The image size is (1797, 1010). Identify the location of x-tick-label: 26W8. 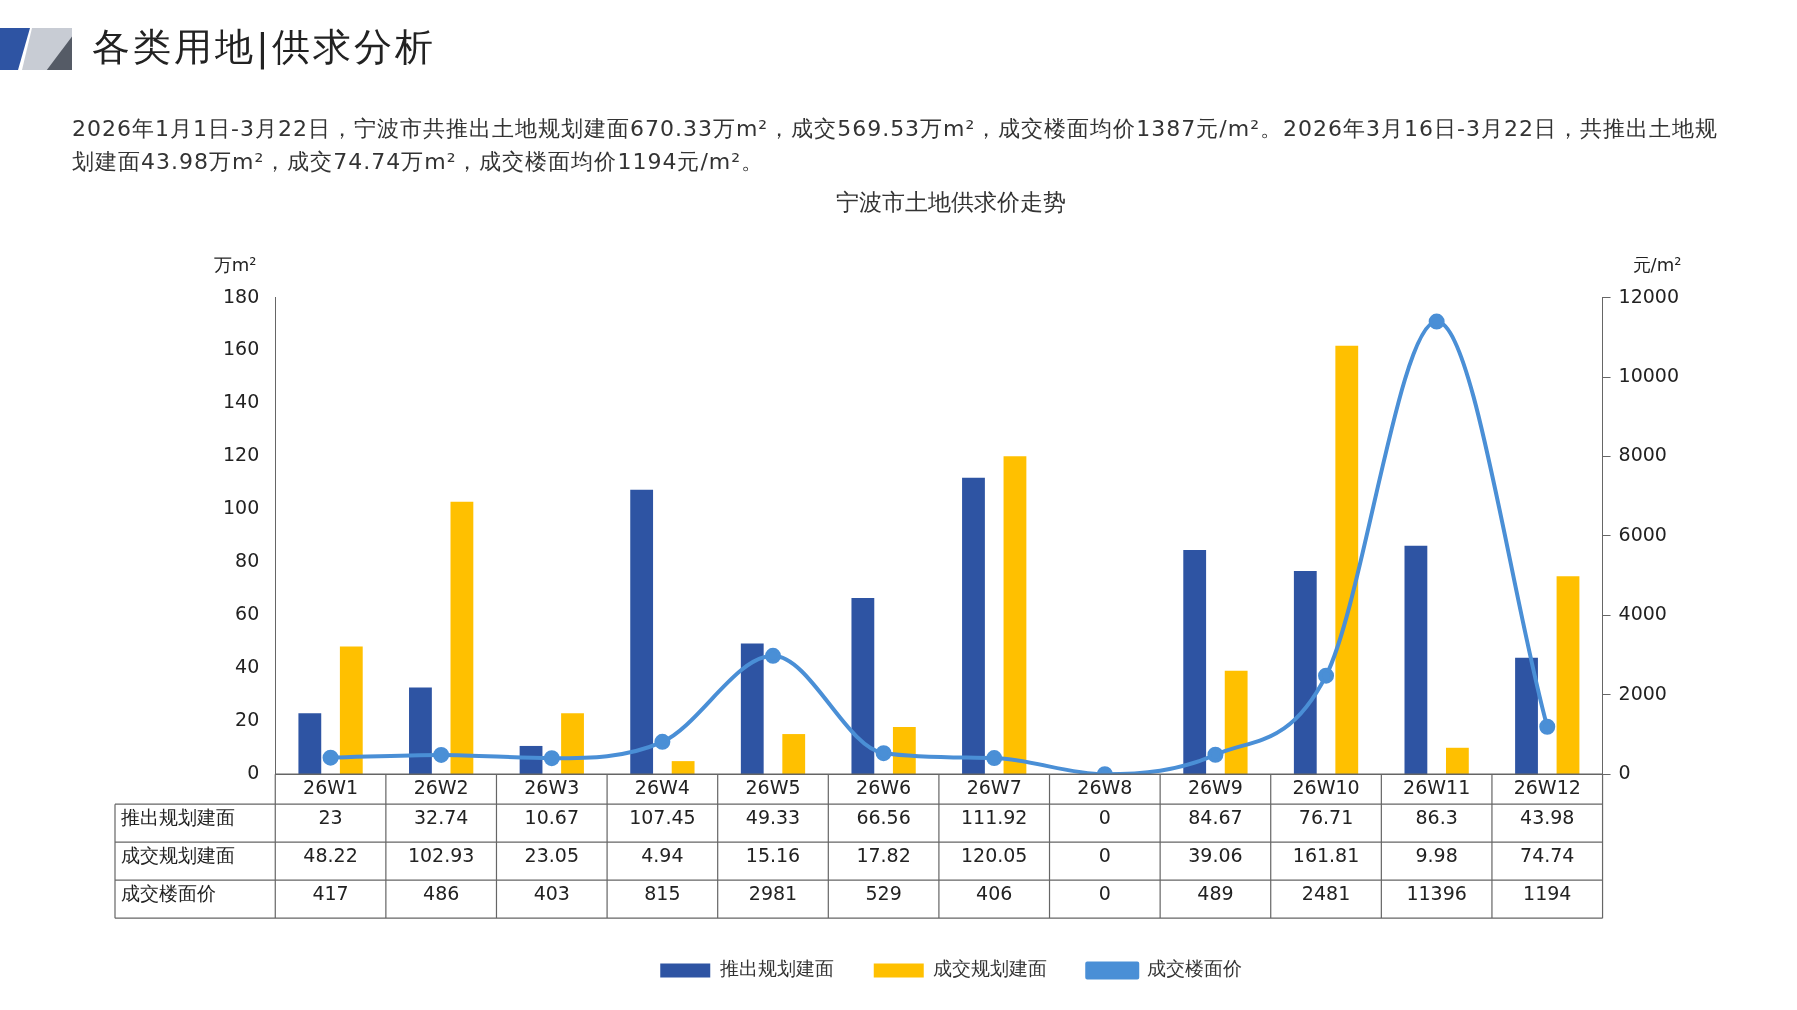
(1105, 786).